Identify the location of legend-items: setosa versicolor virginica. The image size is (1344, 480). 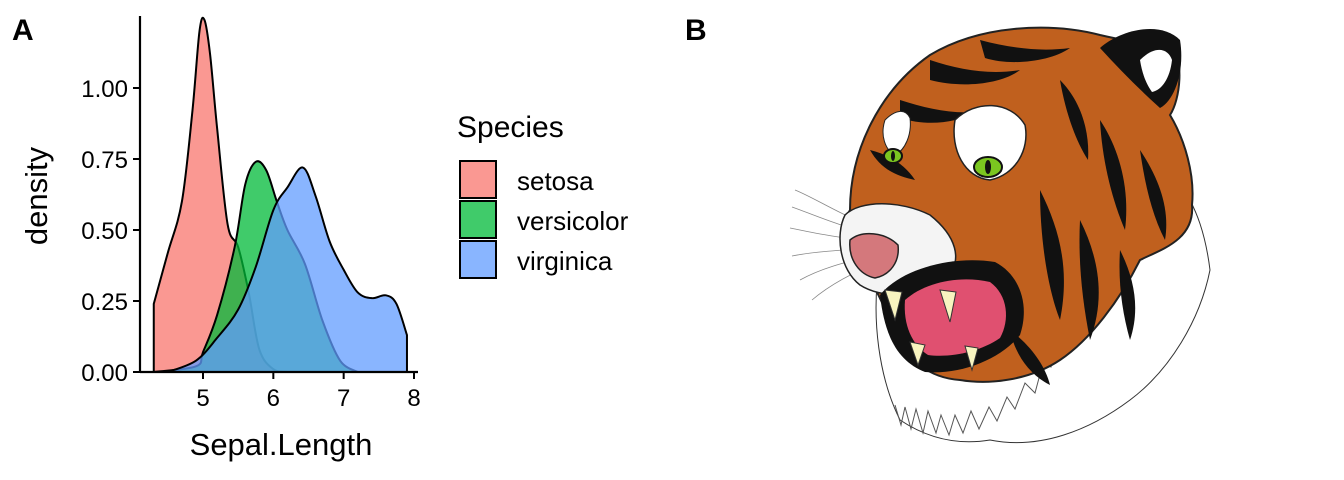
(544, 219).